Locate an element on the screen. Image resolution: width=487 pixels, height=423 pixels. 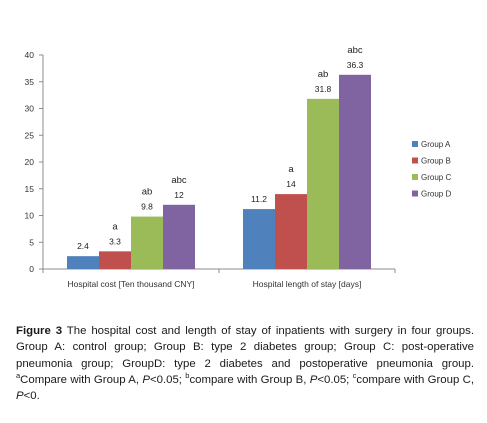
x-category-label: Hospital length of stay [days] is located at coordinates (307, 284).